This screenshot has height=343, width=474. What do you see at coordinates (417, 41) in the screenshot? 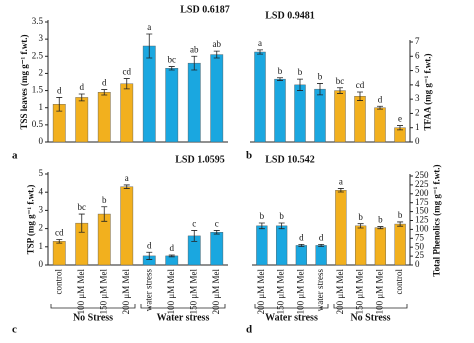
I see `y-tick-label: 7` at bounding box center [417, 41].